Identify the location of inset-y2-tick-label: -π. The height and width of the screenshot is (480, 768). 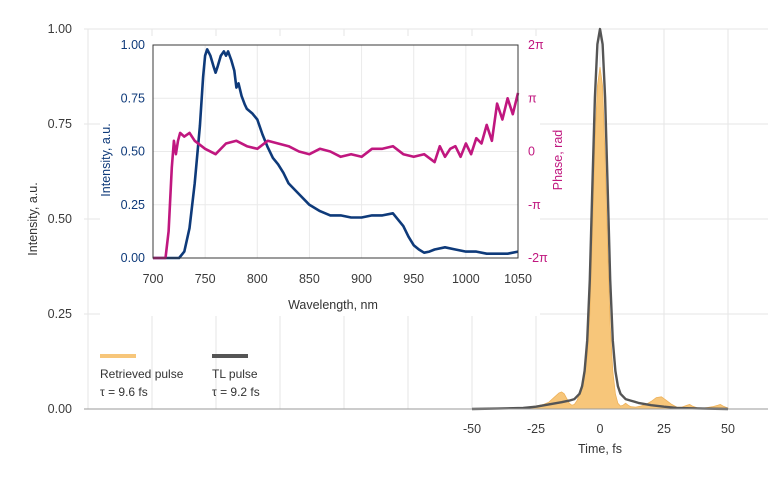
(534, 205).